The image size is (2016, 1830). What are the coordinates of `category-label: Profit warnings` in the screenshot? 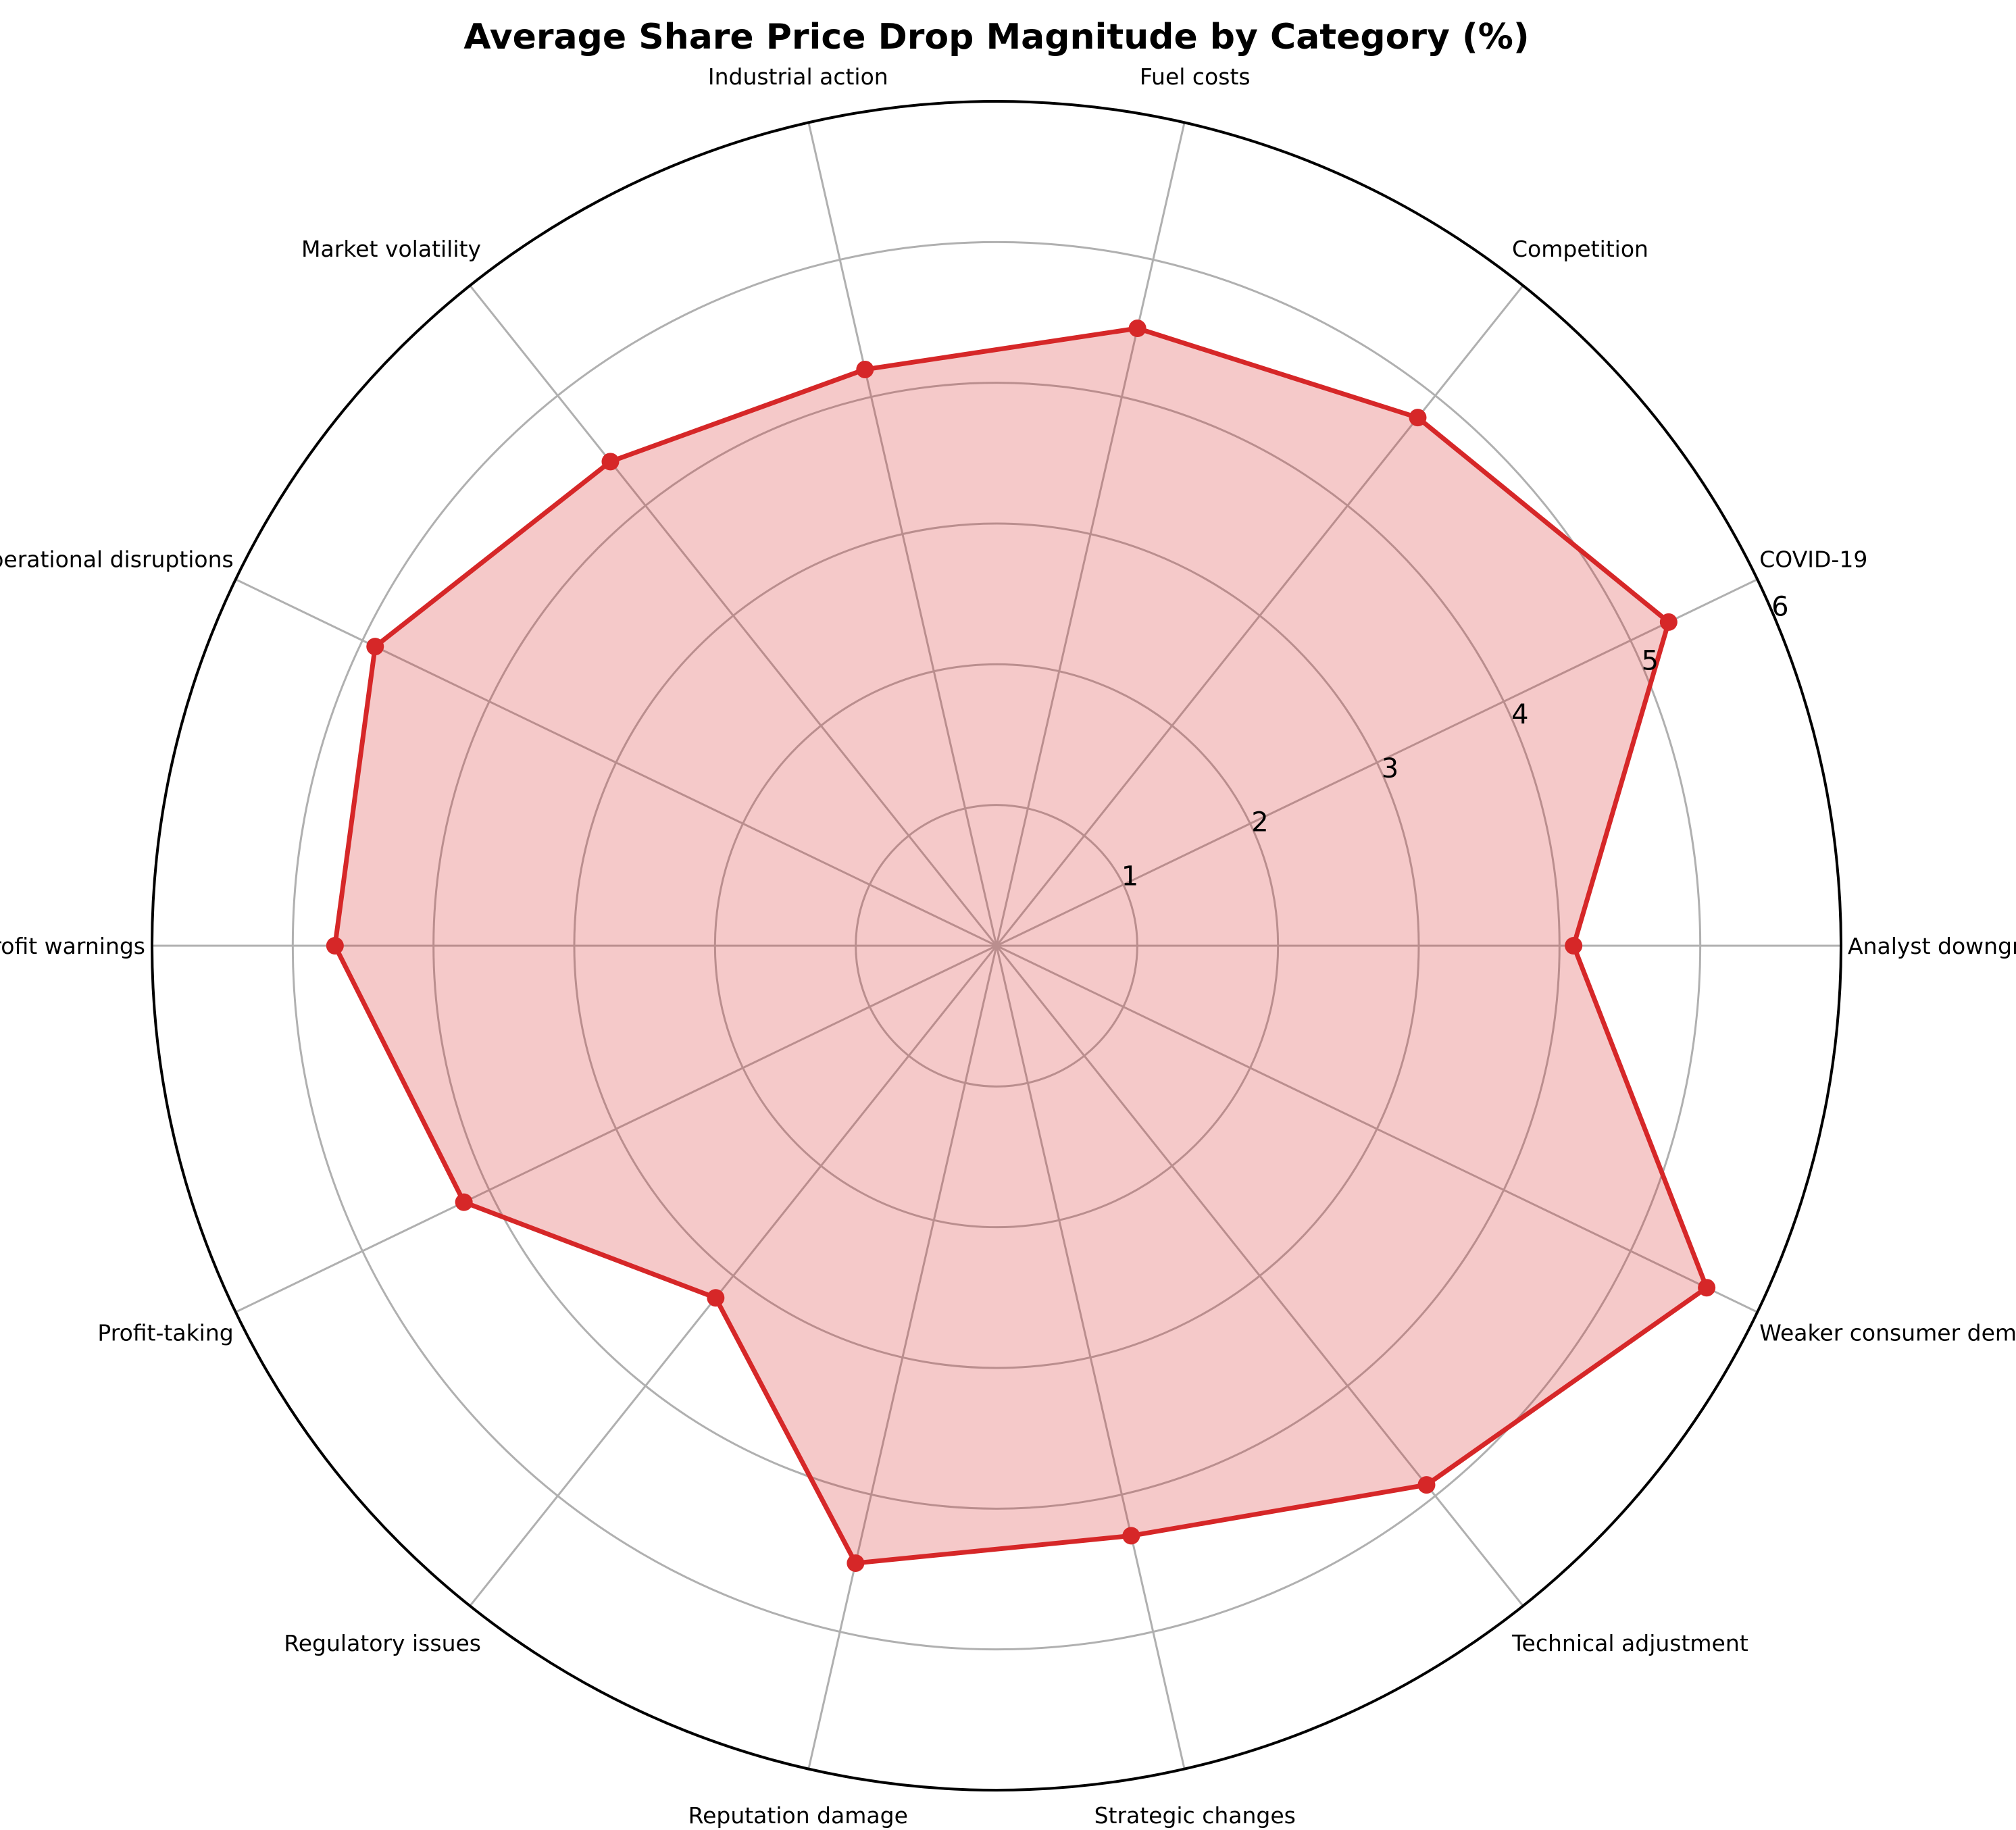 It's located at (72, 946).